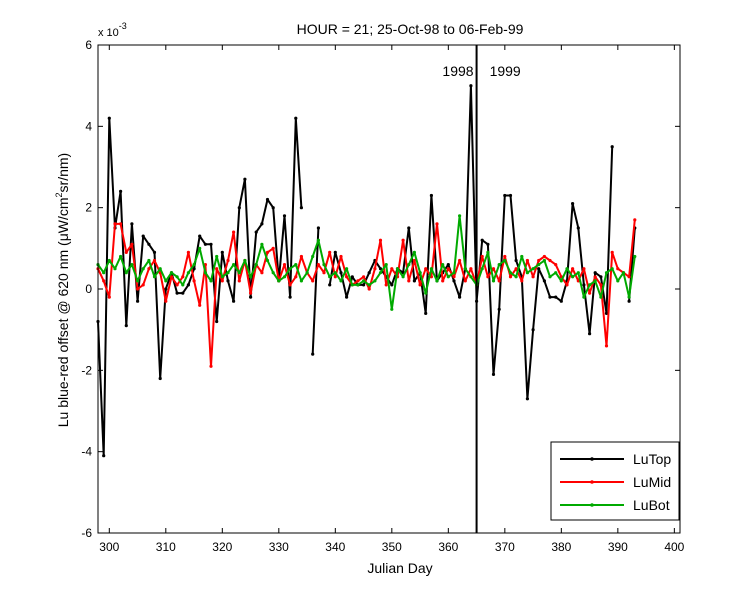  What do you see at coordinates (279, 547) in the screenshot?
I see `x-tick-label: 330` at bounding box center [279, 547].